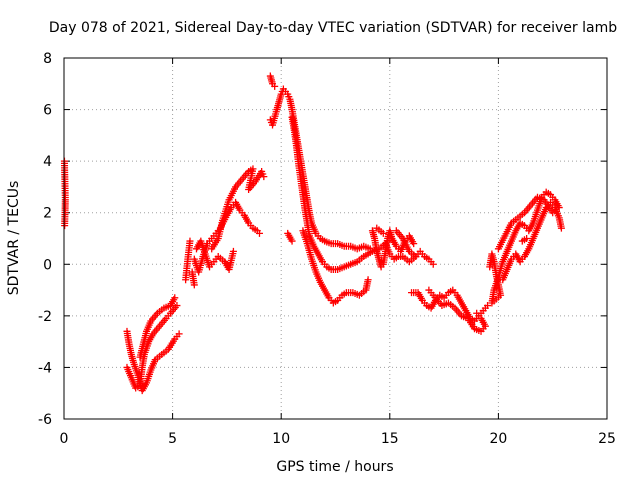 This screenshot has height=480, width=640. Describe the element at coordinates (45, 317) in the screenshot. I see `y-tick-label: -2` at that location.